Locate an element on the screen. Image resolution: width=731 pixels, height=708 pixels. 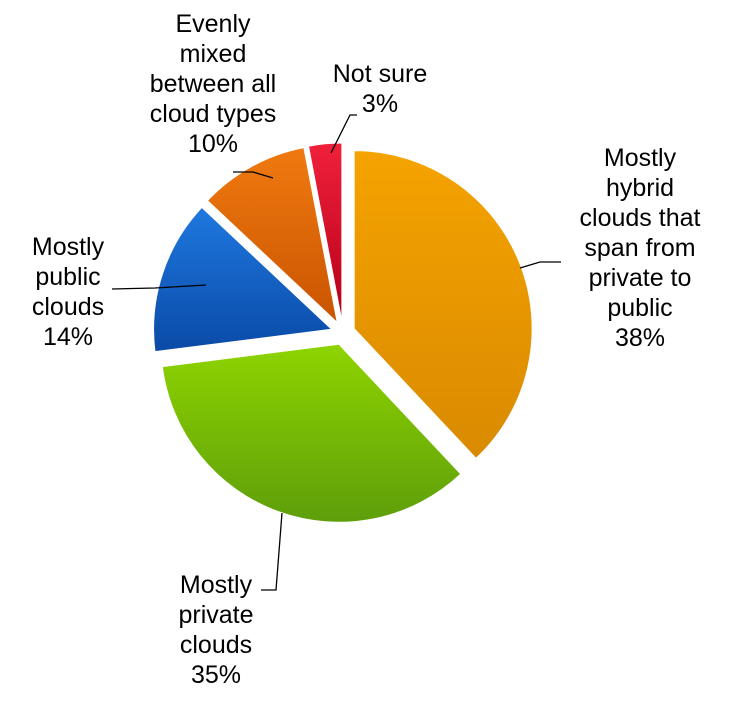
slice-label-line: 35% is located at coordinates (216, 675).